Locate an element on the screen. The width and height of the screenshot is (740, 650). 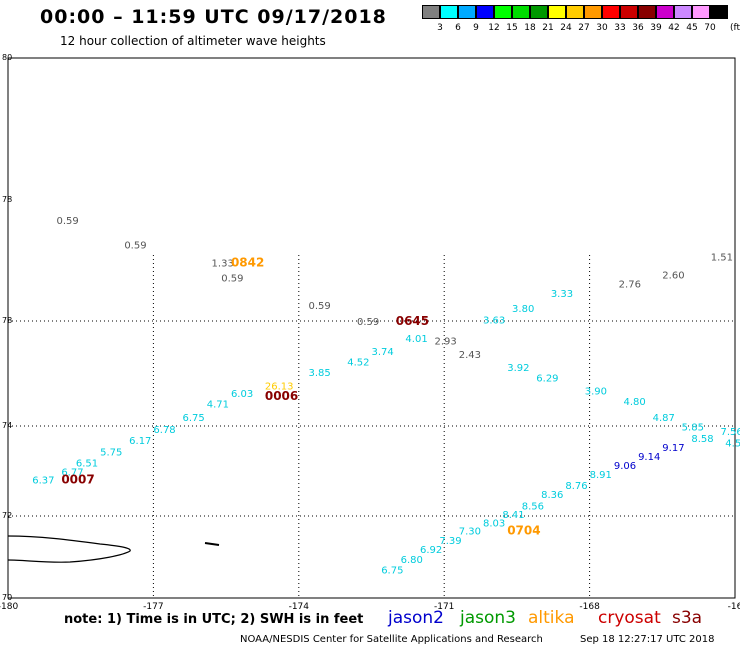
wave-height-value: 6.17 is located at coordinates (140, 441).